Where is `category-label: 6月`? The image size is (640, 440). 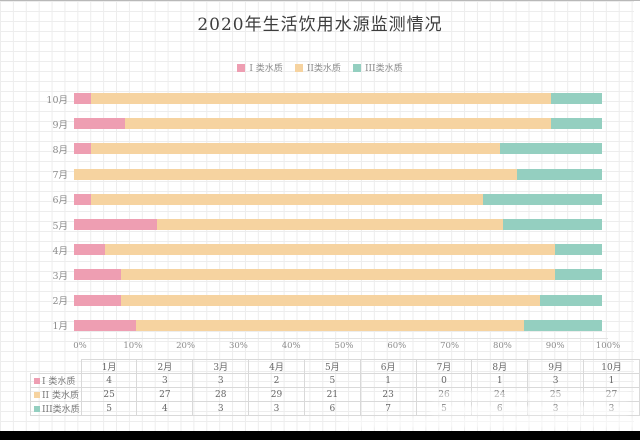
category-label: 6月 is located at coordinates (60, 201).